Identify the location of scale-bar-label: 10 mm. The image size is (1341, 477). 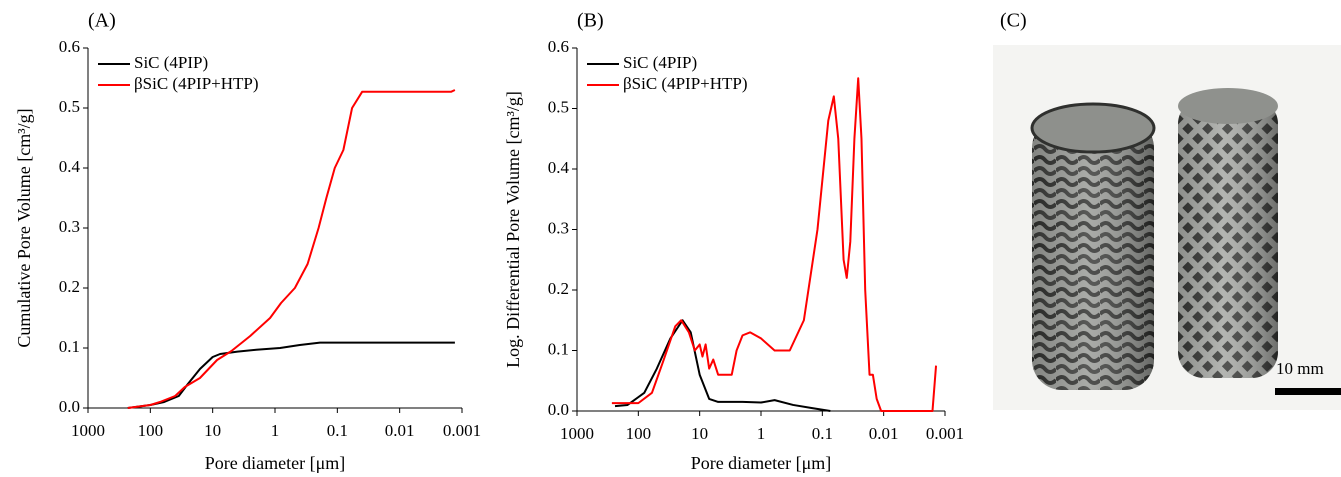
(1300, 368).